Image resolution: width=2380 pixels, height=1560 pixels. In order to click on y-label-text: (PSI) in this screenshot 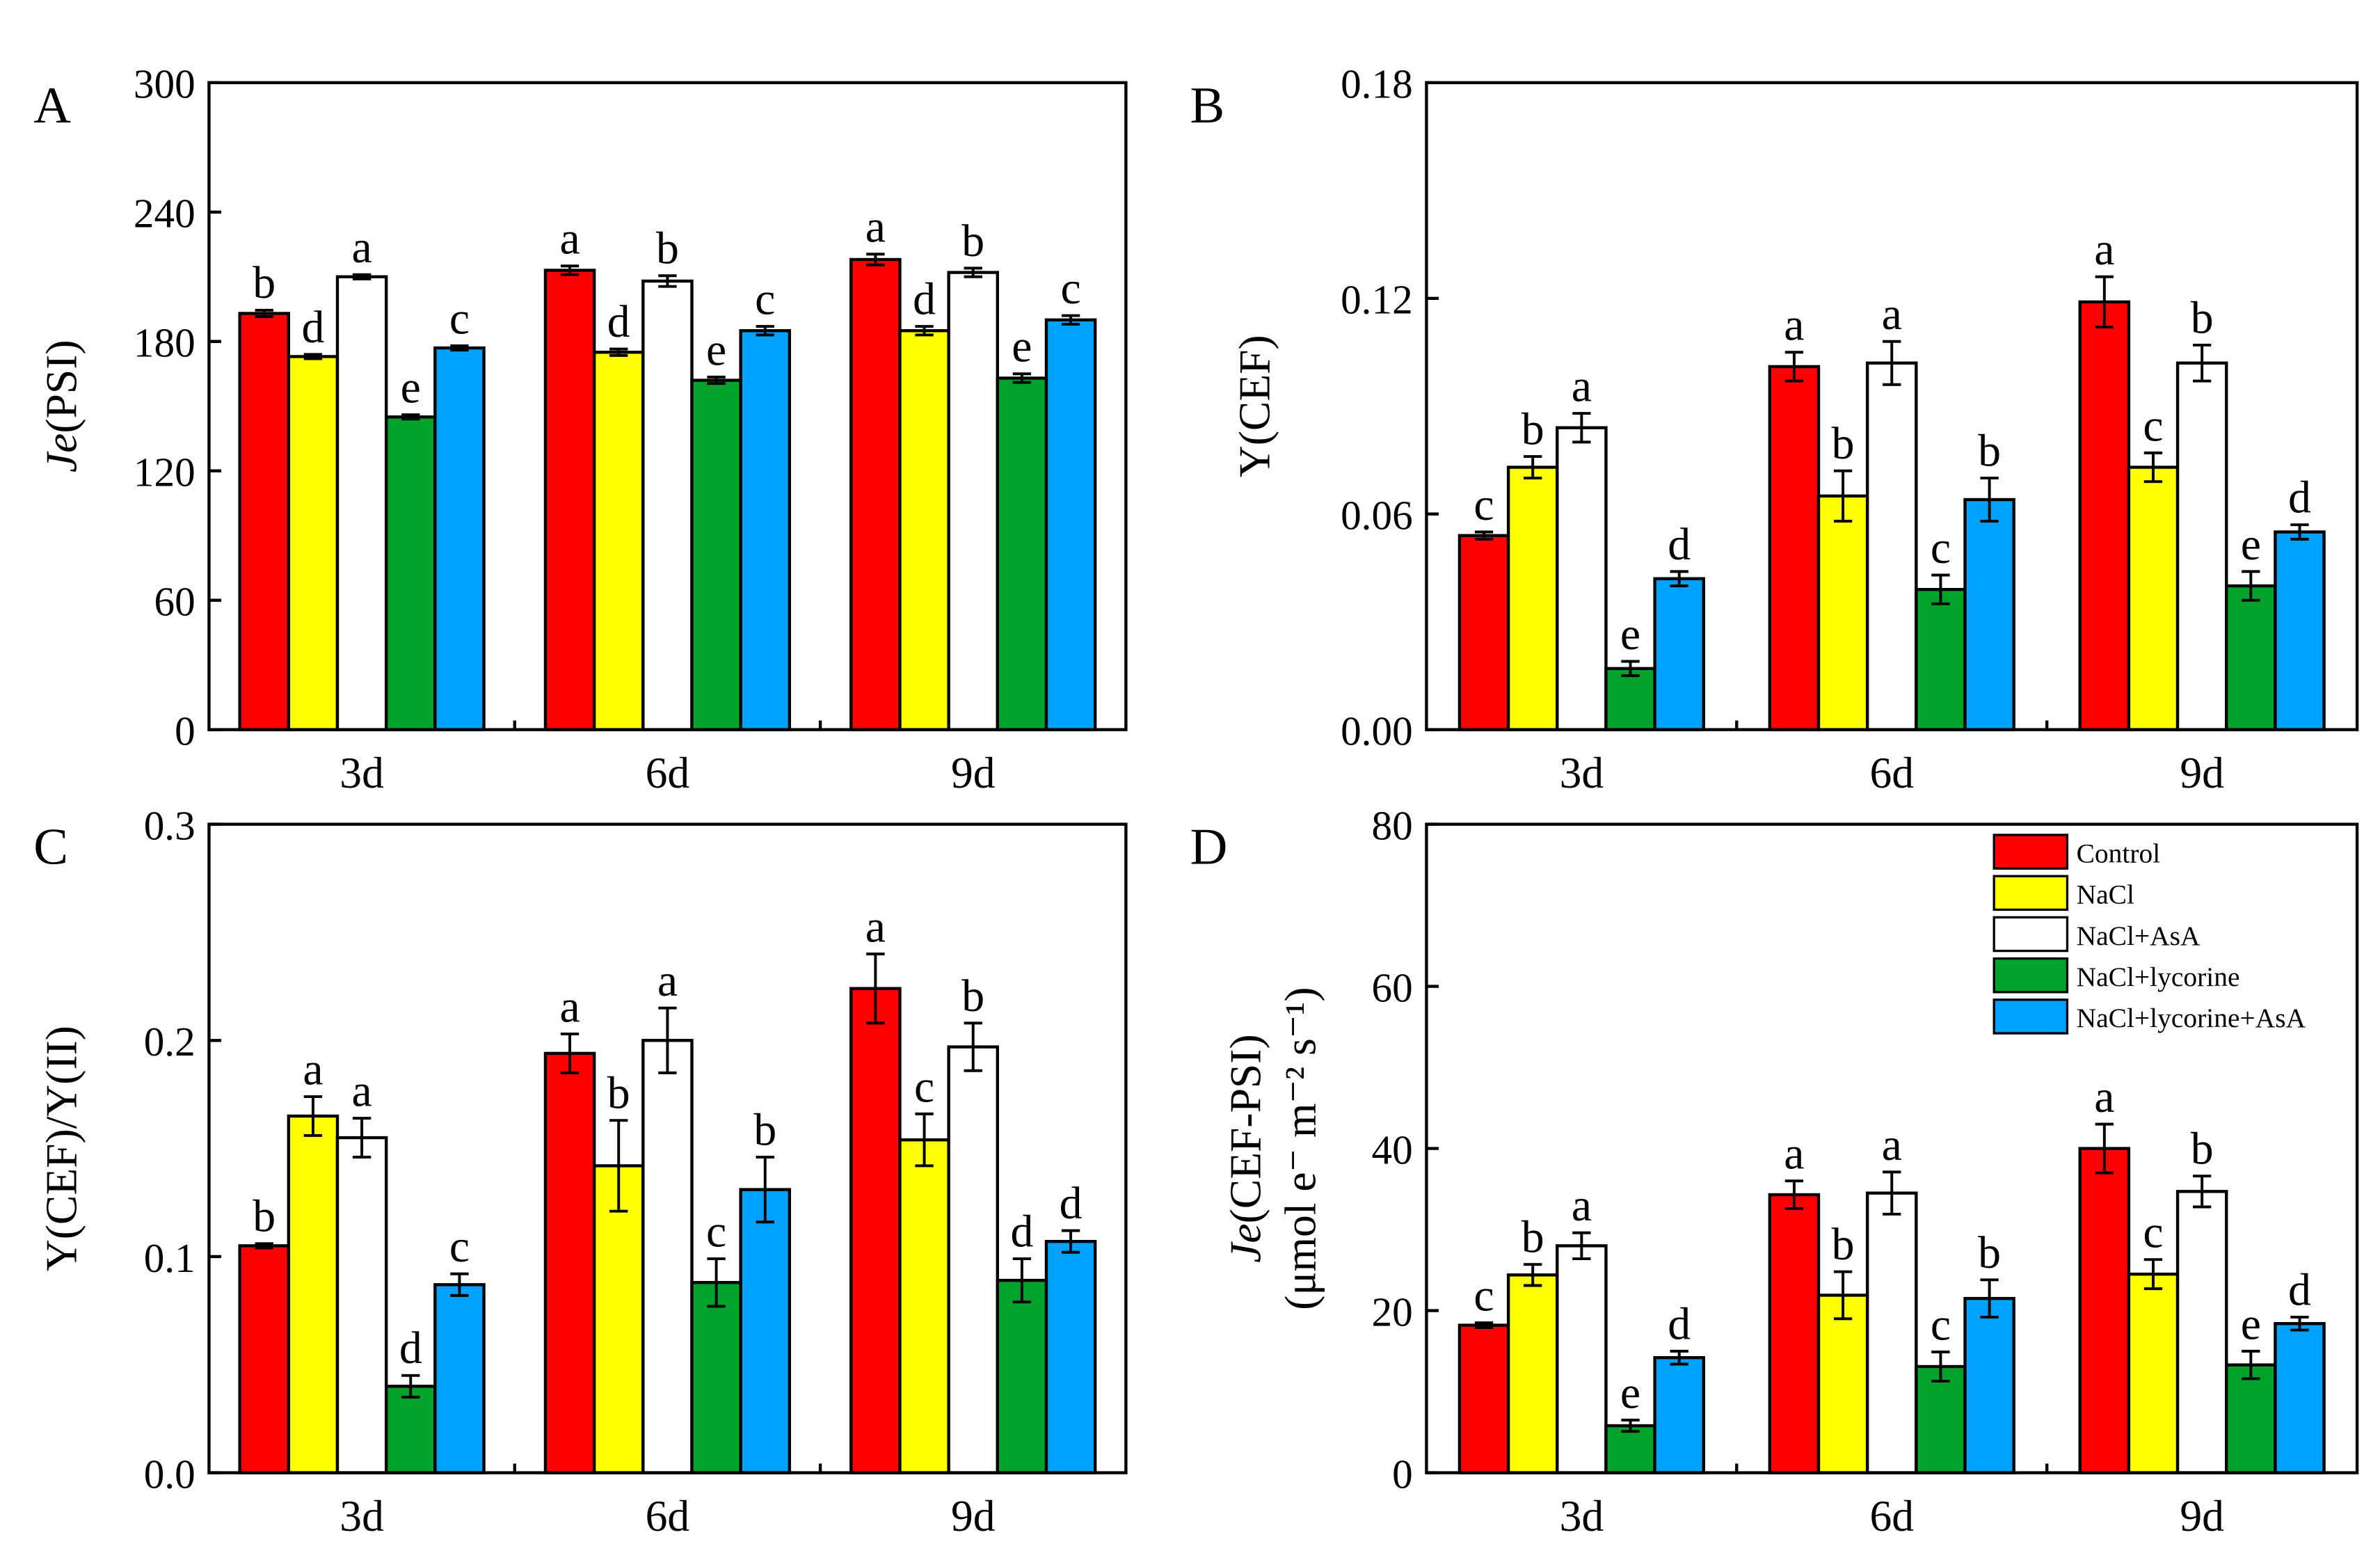, I will do `click(61, 386)`.